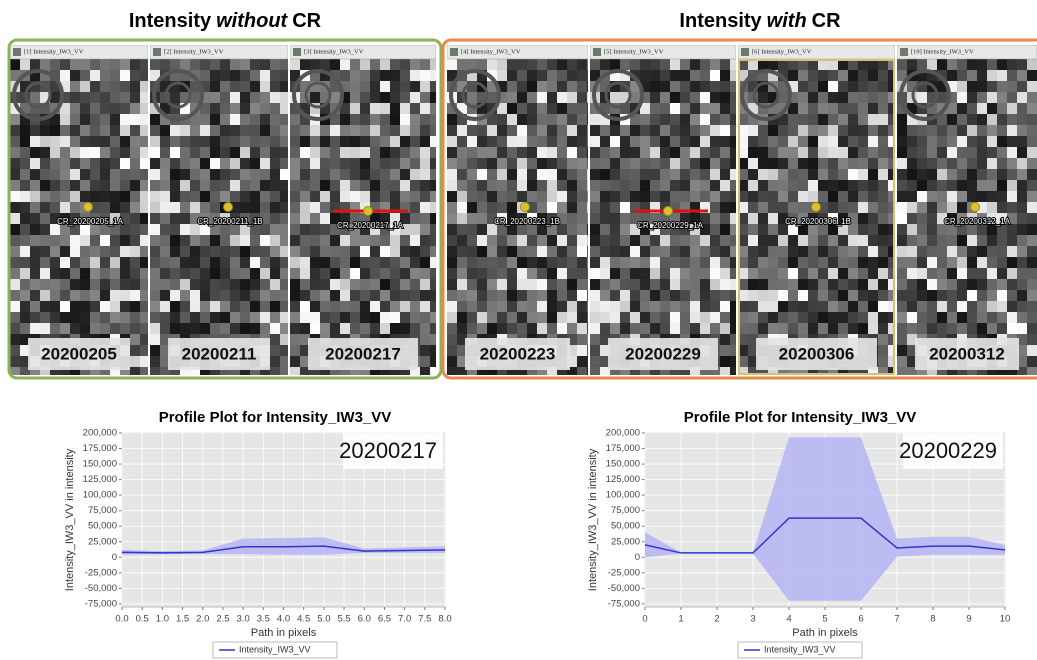  I want to click on y-tick-label: 150,000, so click(100, 464).